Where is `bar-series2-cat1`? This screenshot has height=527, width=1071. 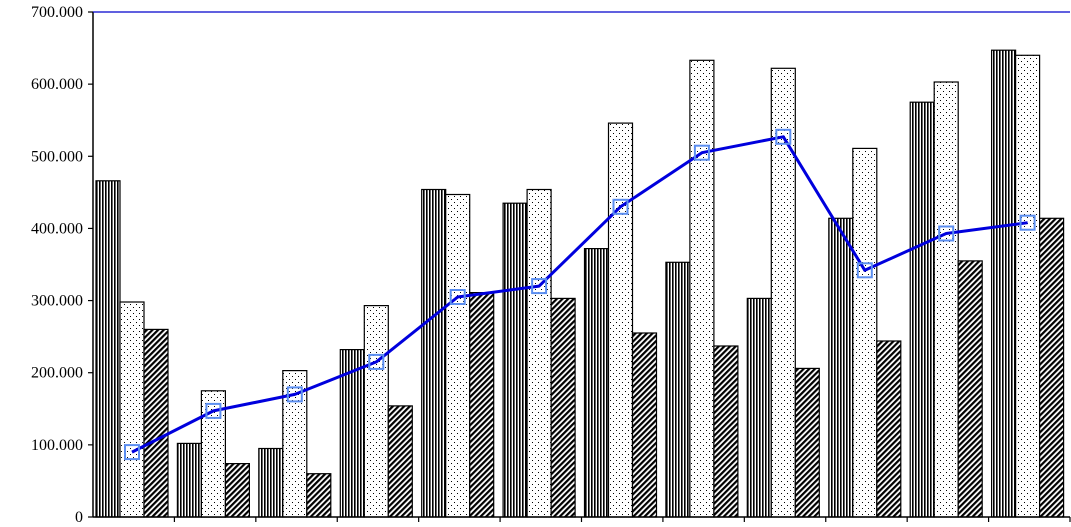
bar-series2-cat1 is located at coordinates (132, 409).